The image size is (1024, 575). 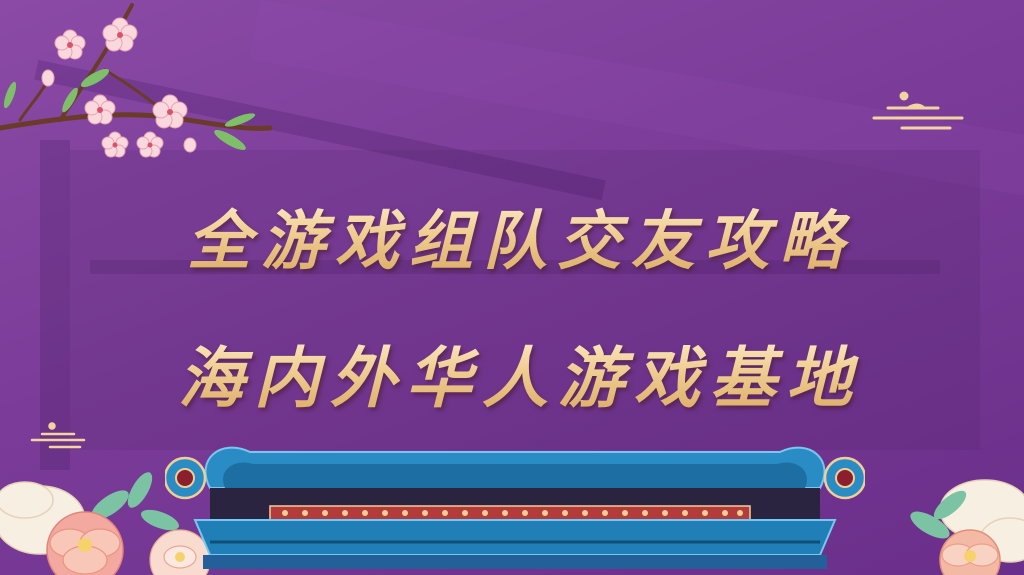 What do you see at coordinates (515, 267) in the screenshot?
I see `rail-shadow` at bounding box center [515, 267].